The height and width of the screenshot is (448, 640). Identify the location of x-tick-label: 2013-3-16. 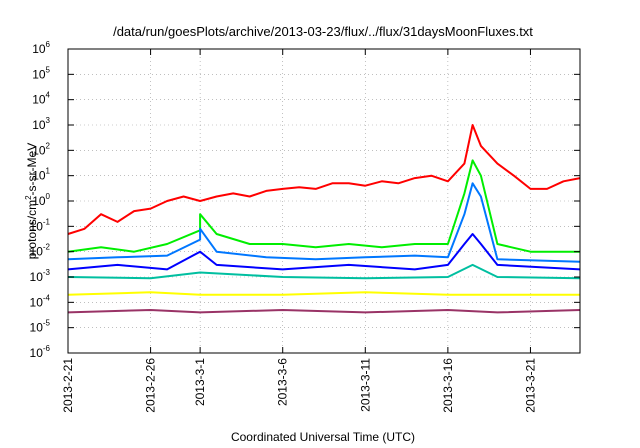
(448, 385).